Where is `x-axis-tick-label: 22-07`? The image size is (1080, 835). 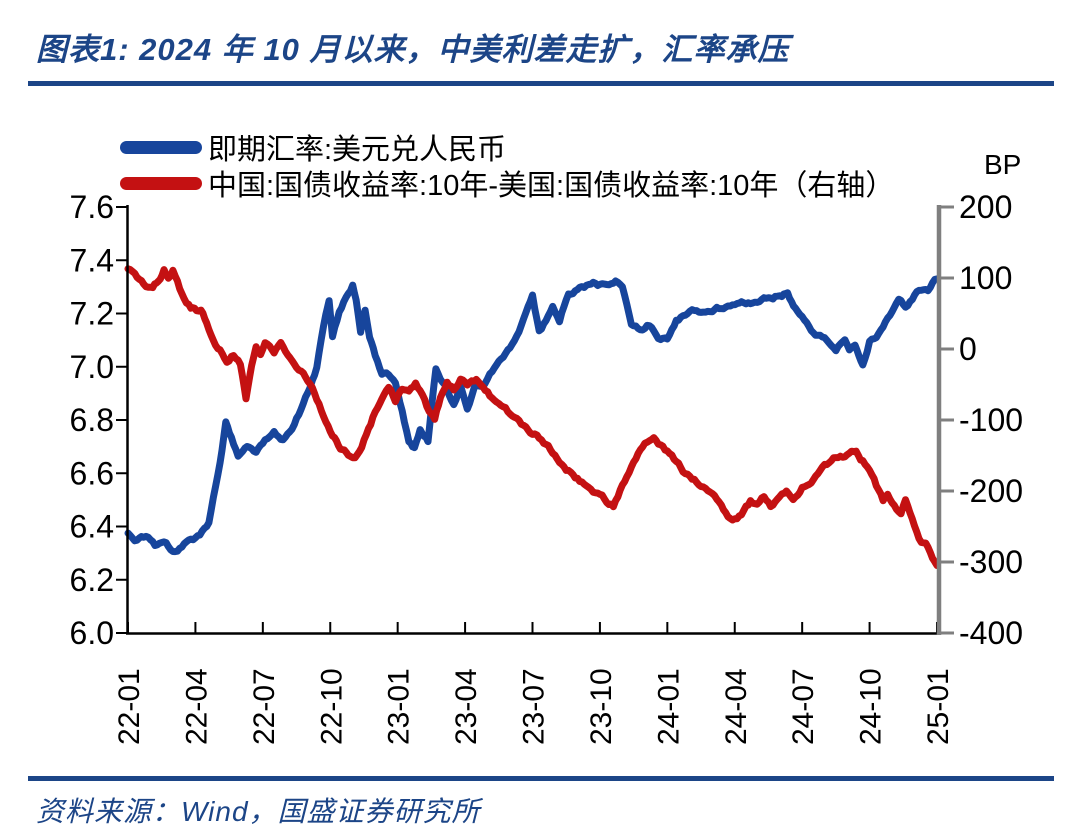
x-axis-tick-label: 22-07 is located at coordinates (264, 706).